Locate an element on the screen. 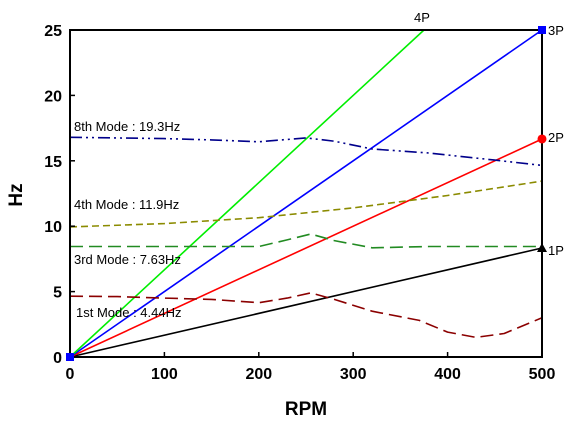 The height and width of the screenshot is (422, 567). origin-marker is located at coordinates (70, 357).